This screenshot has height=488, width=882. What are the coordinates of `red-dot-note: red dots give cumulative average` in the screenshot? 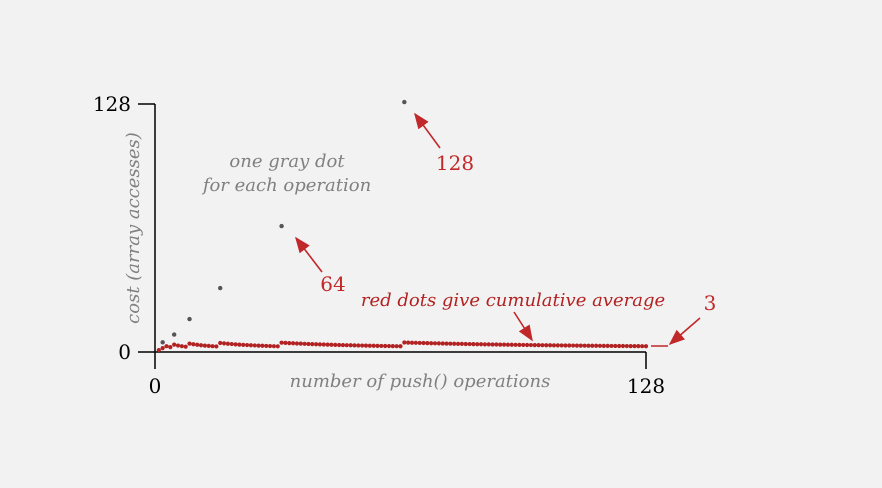 It's located at (513, 300).